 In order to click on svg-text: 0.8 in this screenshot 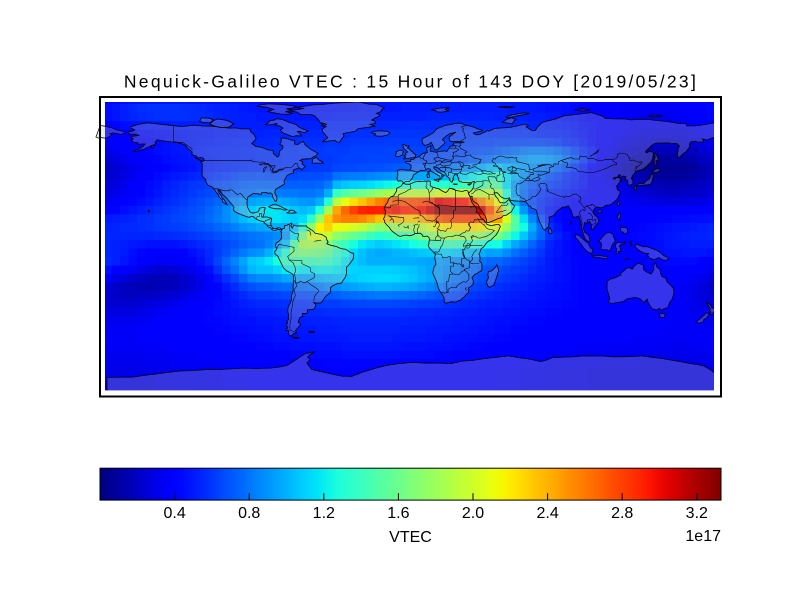, I will do `click(249, 513)`.